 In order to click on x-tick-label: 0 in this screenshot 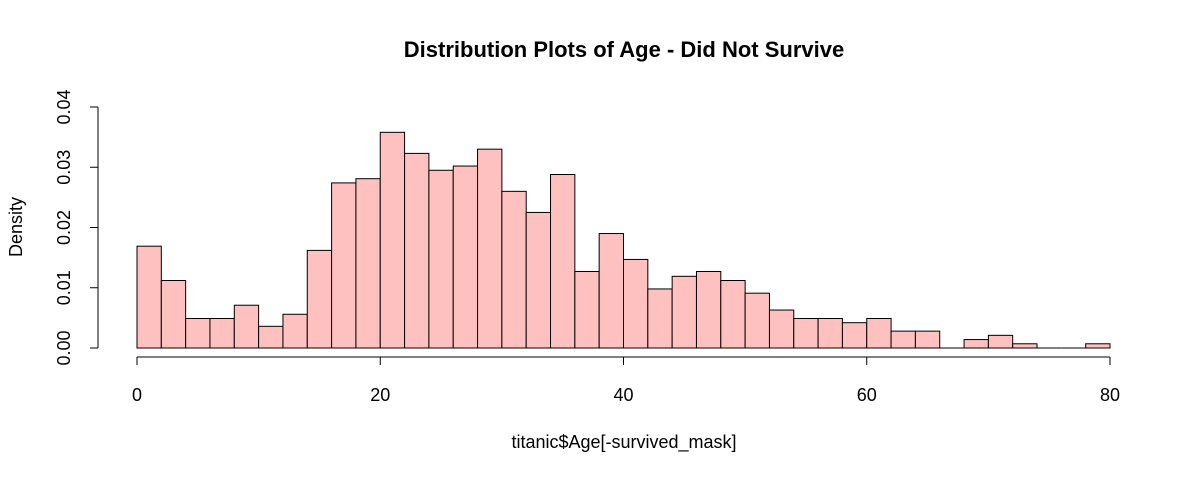, I will do `click(137, 395)`.